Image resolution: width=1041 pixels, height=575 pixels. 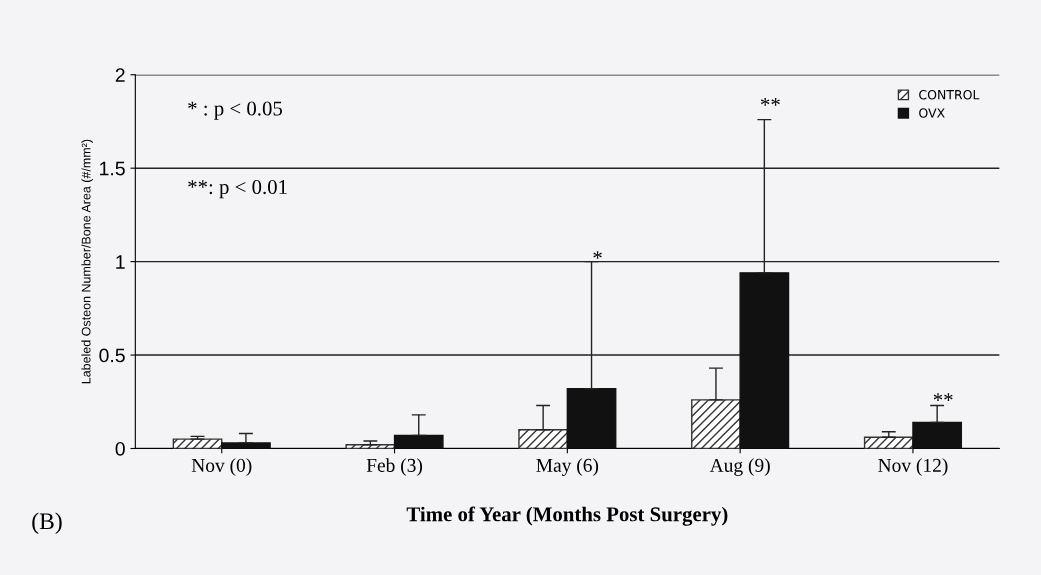 I want to click on x-axis-title: Time of Year (Months Post Surgery), so click(x=567, y=516).